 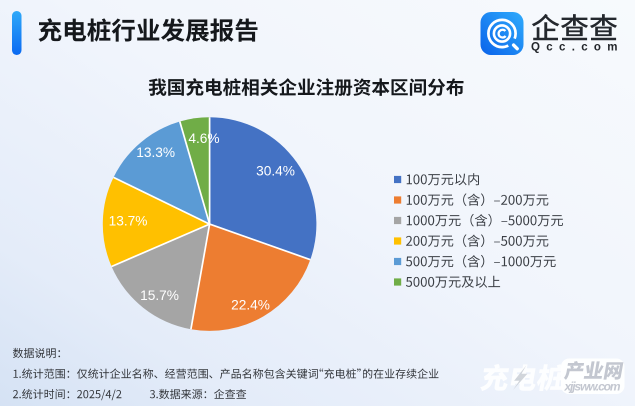 I want to click on svg-text: 4.6%, so click(x=203, y=138).